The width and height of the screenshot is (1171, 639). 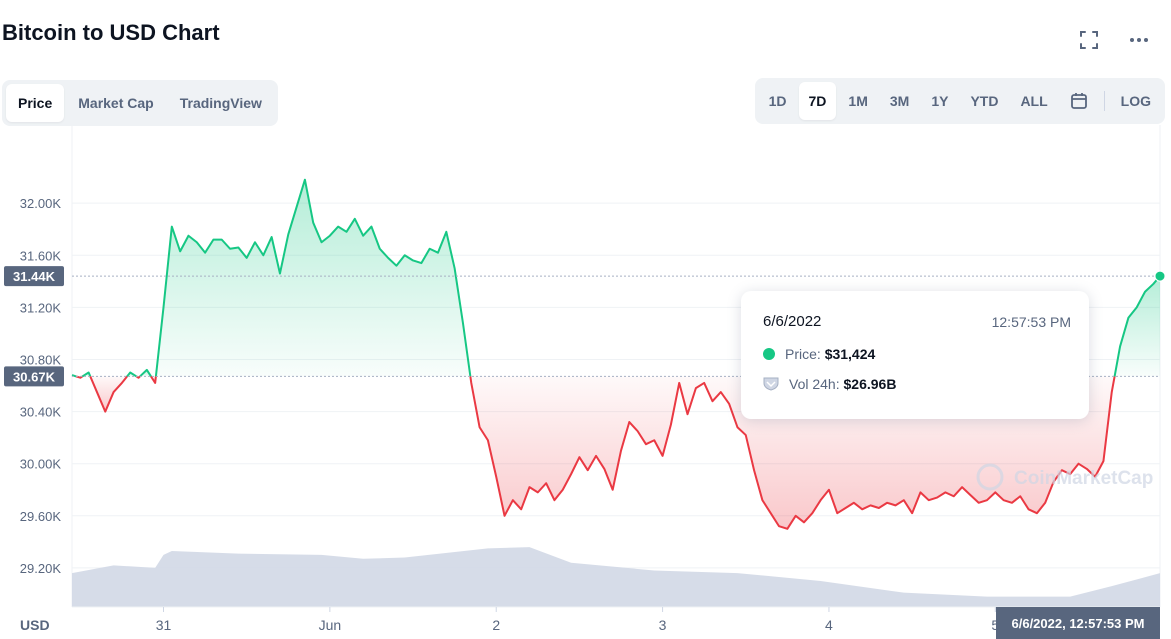 I want to click on range-ytd: YTD, so click(x=984, y=101).